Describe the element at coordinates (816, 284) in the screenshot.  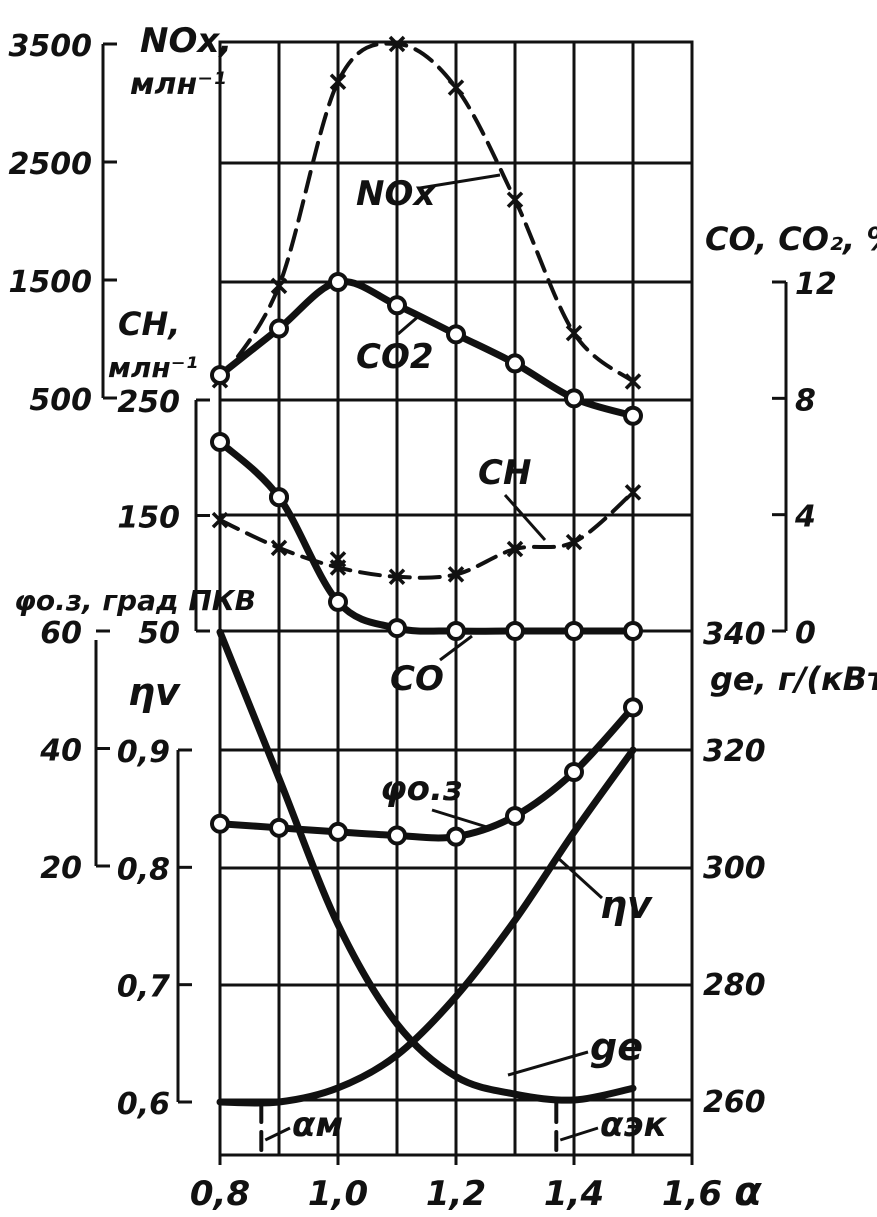
I see `axis-tick-label-co: 12` at that location.